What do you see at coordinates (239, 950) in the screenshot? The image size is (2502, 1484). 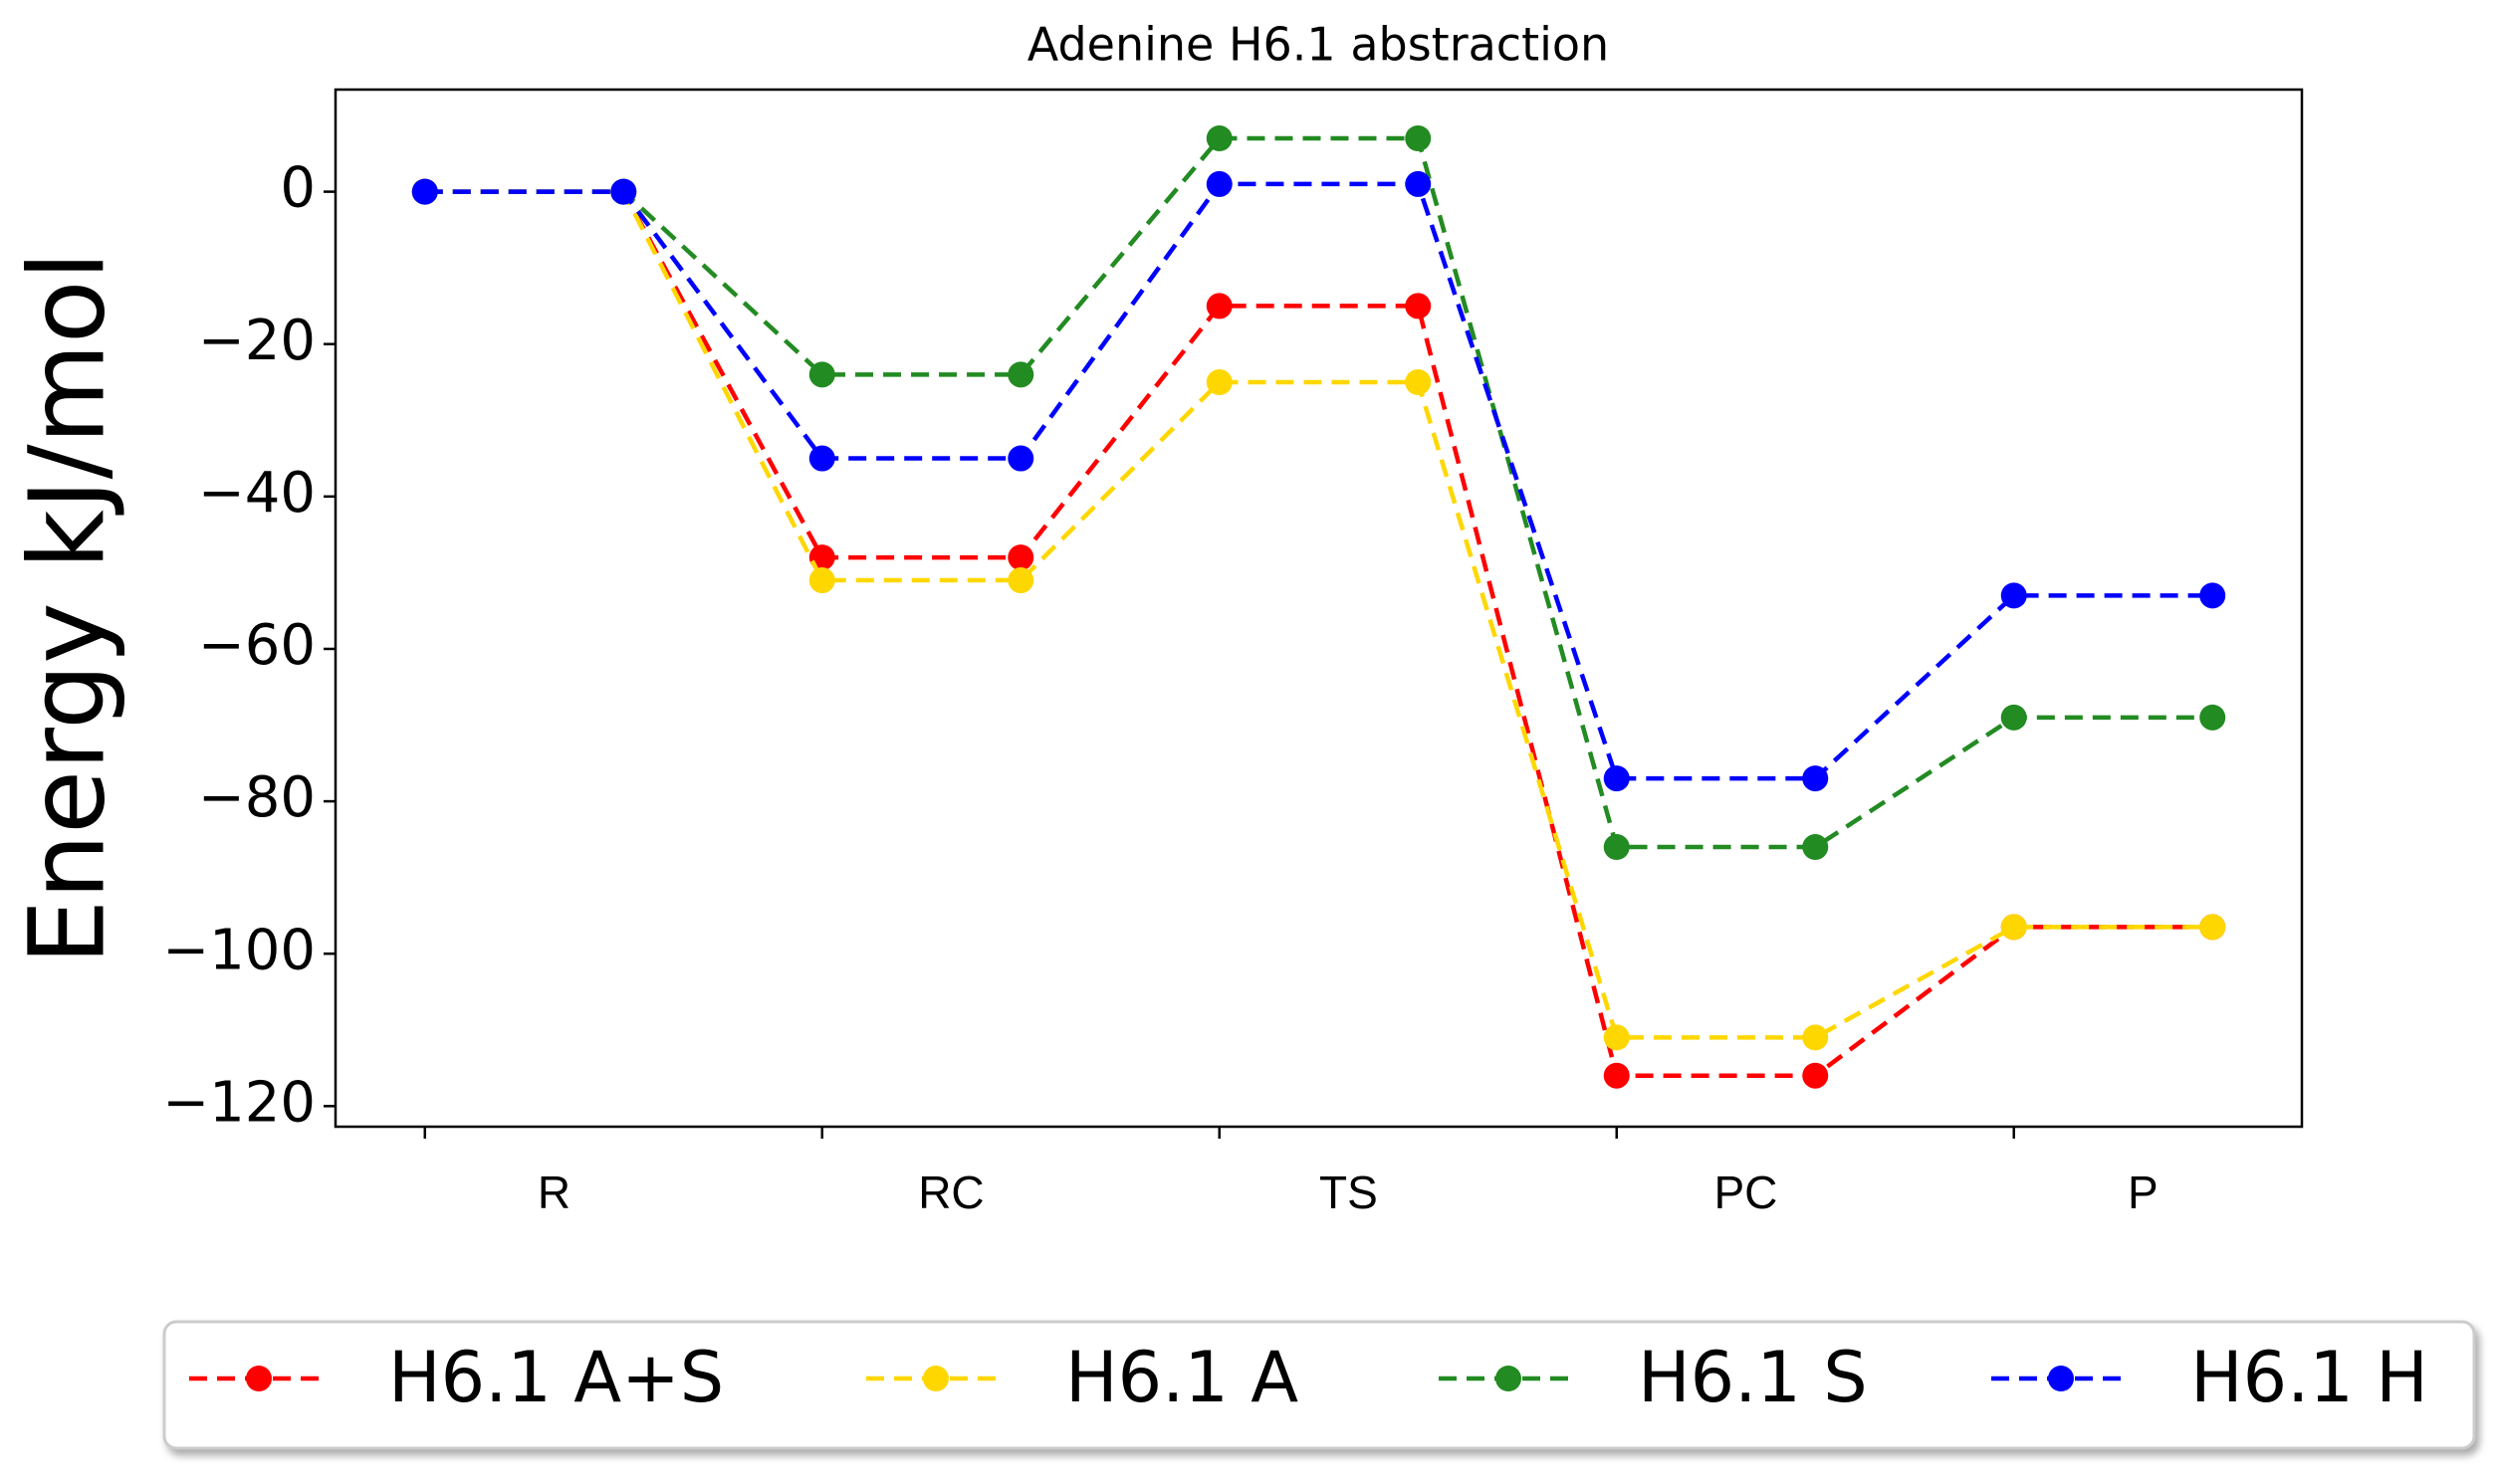 I see `y-tick-label: −100` at bounding box center [239, 950].